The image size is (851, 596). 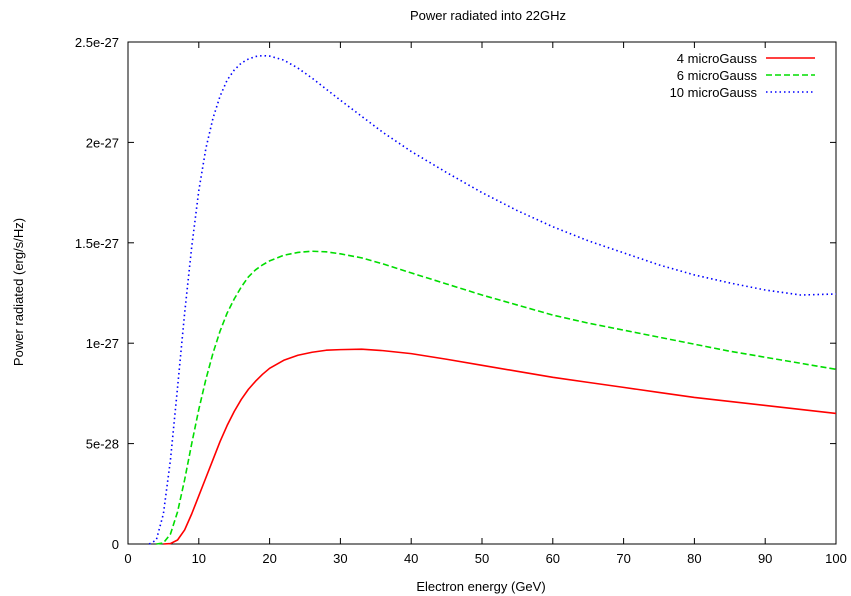 I want to click on y-tick-label: 5e-28, so click(x=102, y=444).